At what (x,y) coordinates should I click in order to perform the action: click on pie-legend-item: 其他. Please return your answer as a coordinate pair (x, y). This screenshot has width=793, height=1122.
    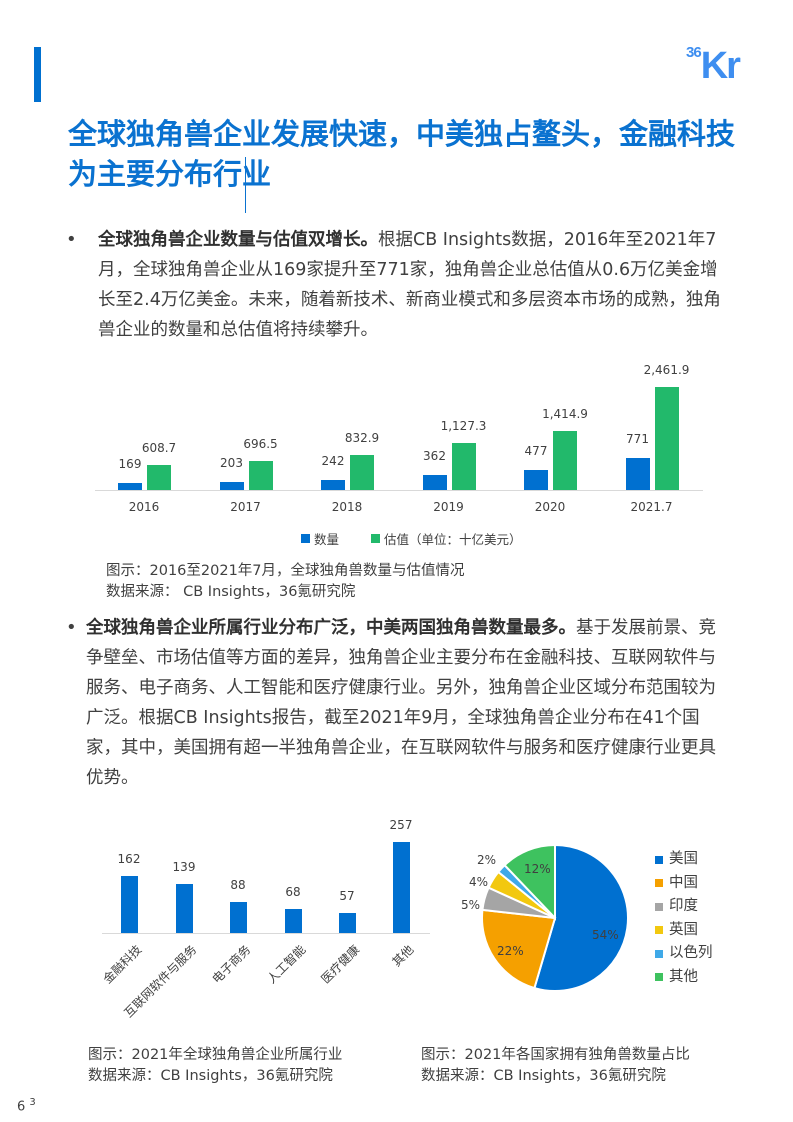
    Looking at the image, I should click on (684, 978).